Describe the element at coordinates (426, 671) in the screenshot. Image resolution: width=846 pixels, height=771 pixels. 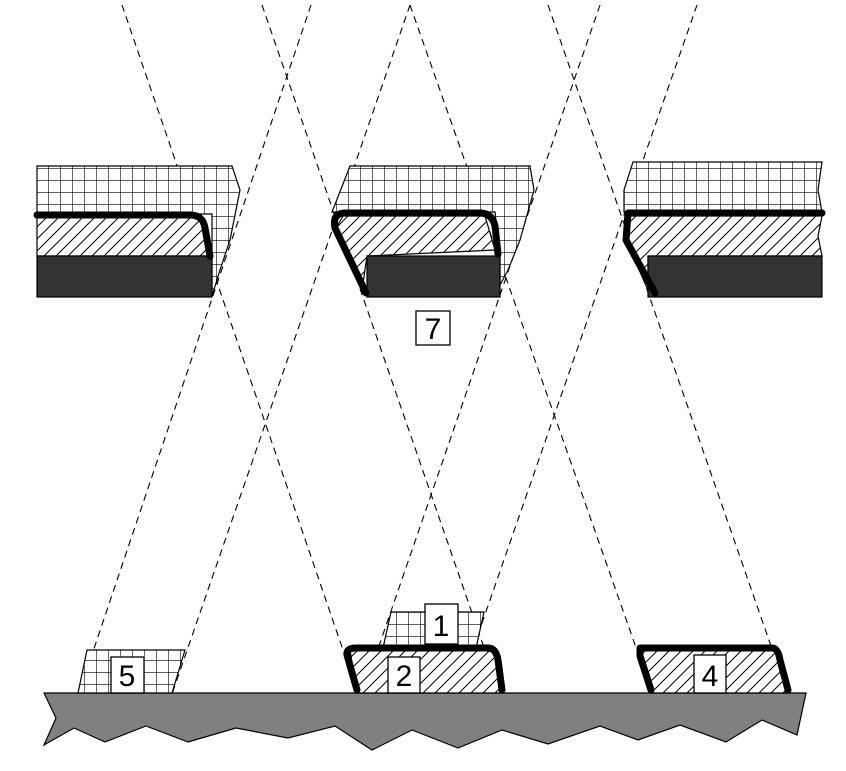
I see `hatch-feature` at that location.